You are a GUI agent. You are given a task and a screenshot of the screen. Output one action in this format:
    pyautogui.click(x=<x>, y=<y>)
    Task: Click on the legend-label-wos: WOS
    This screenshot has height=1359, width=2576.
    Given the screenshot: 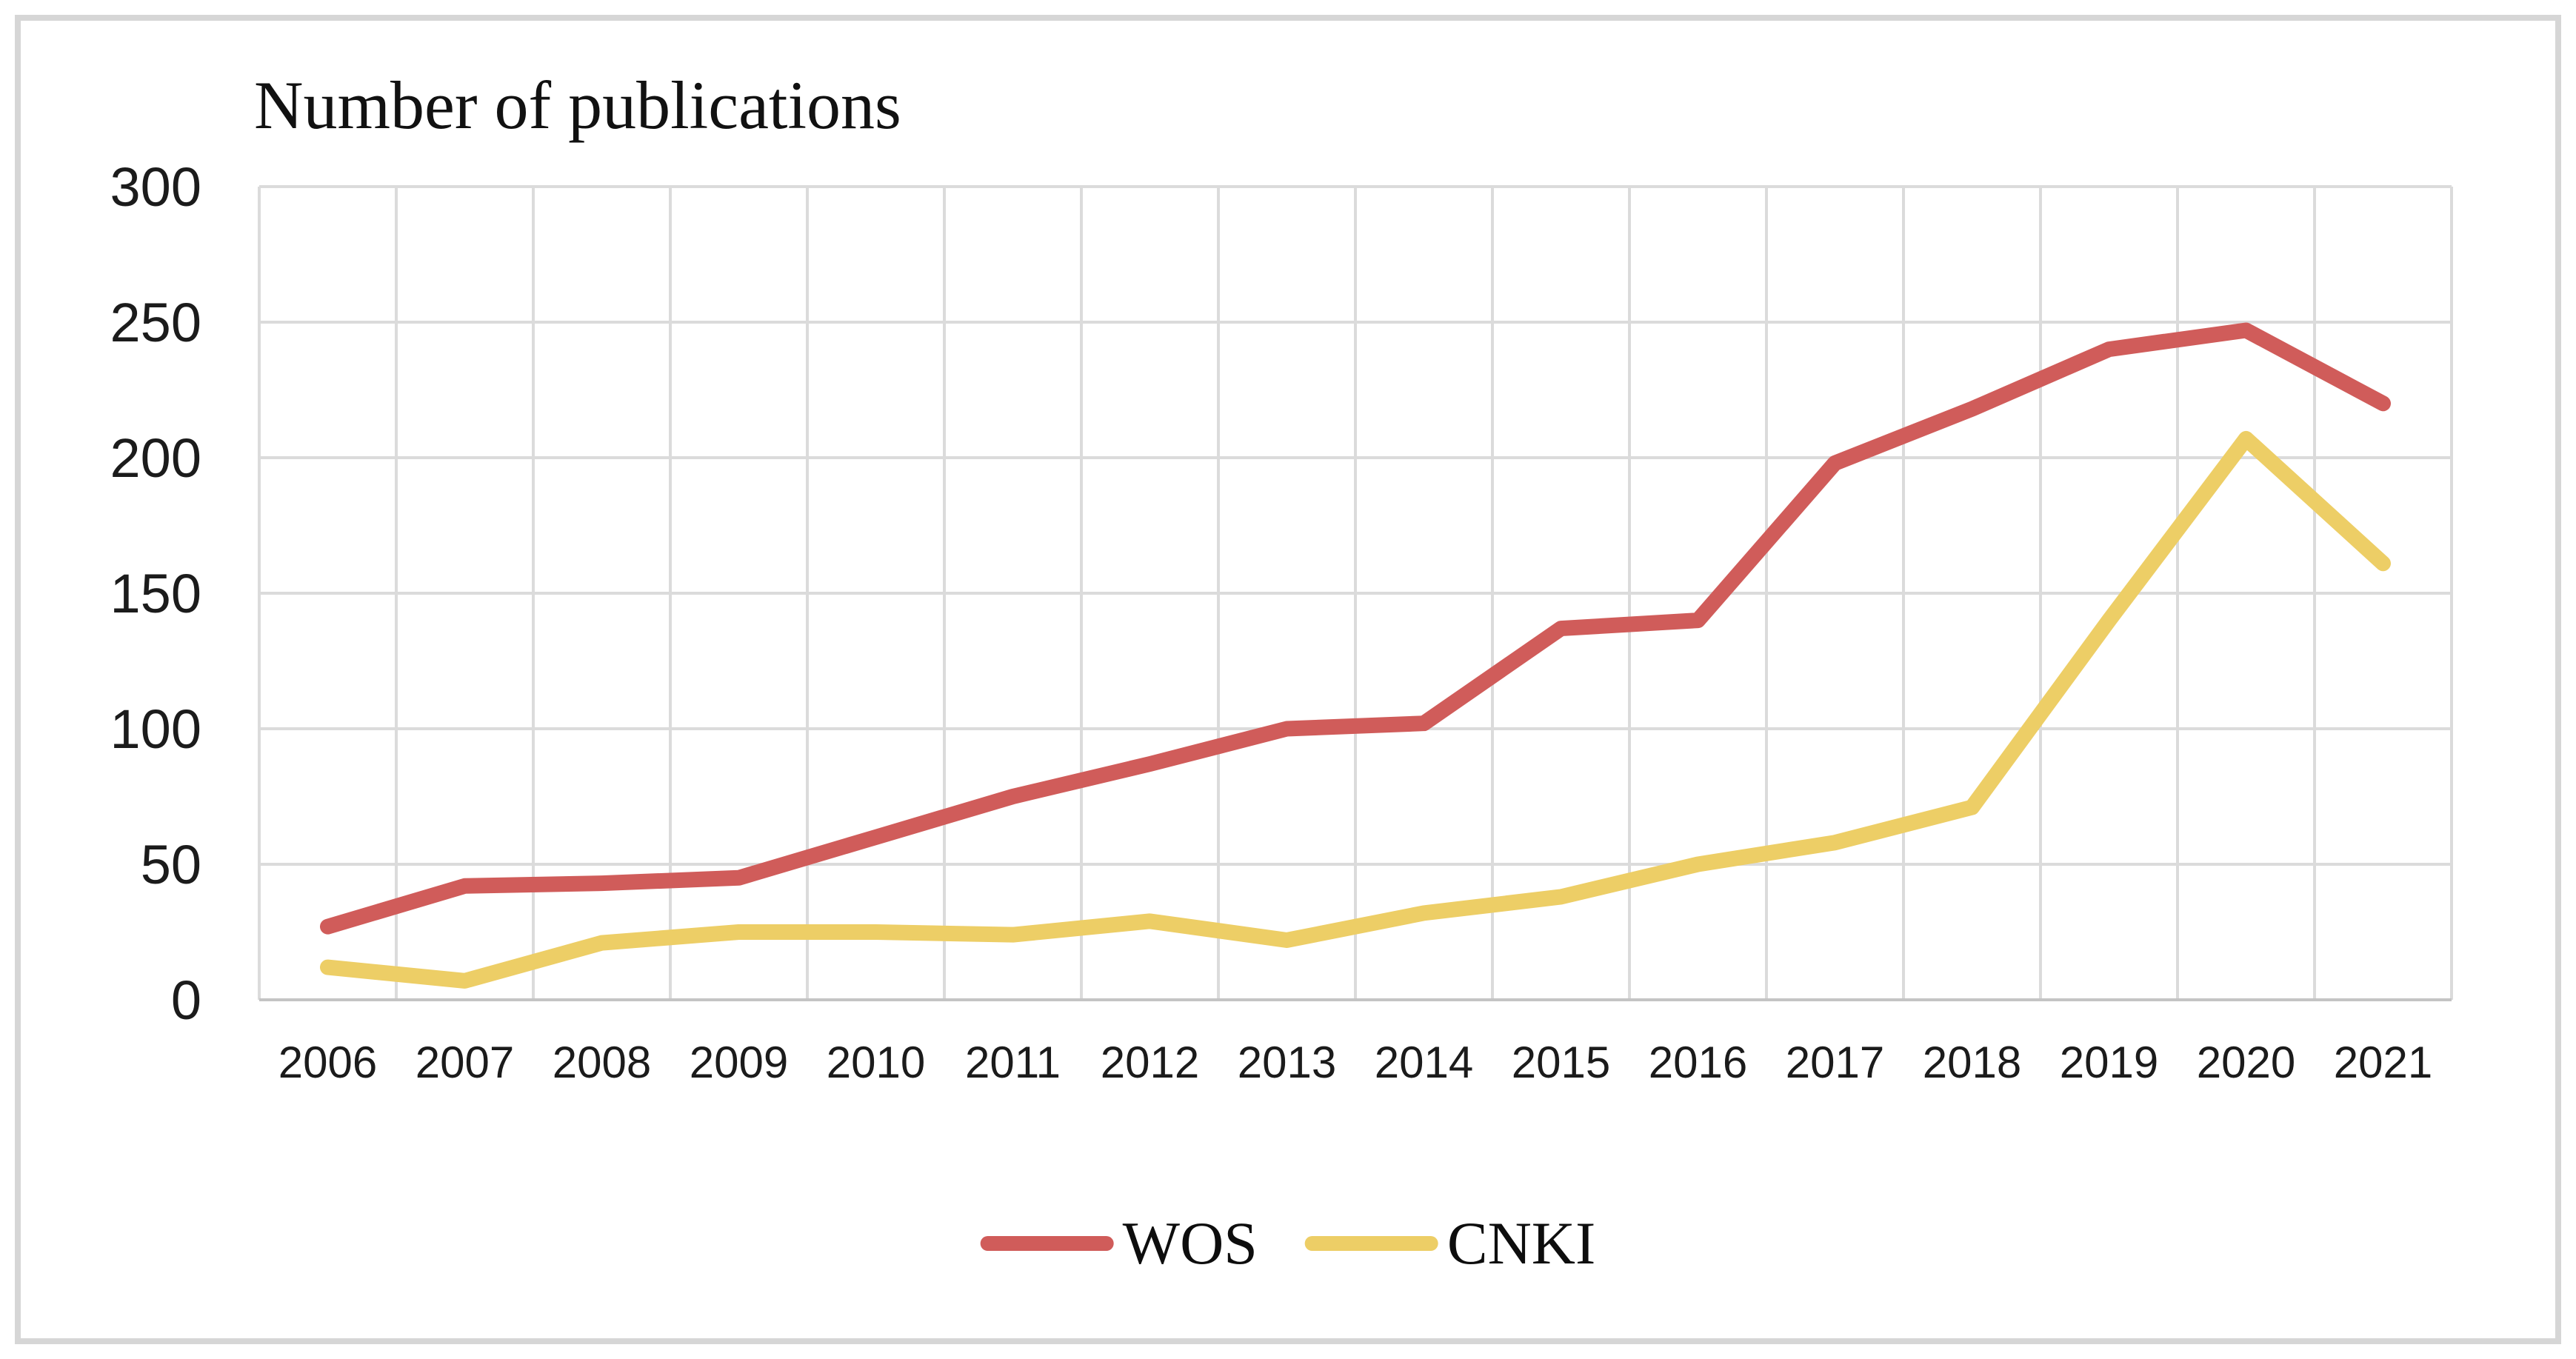 What is the action you would take?
    pyautogui.click(x=1190, y=1243)
    